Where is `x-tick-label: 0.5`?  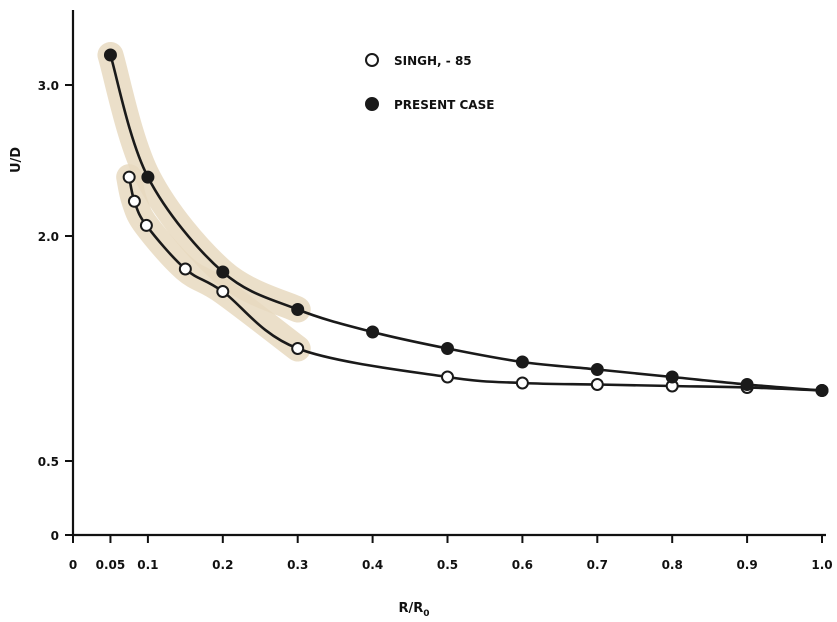 x-tick-label: 0.5 is located at coordinates (447, 565).